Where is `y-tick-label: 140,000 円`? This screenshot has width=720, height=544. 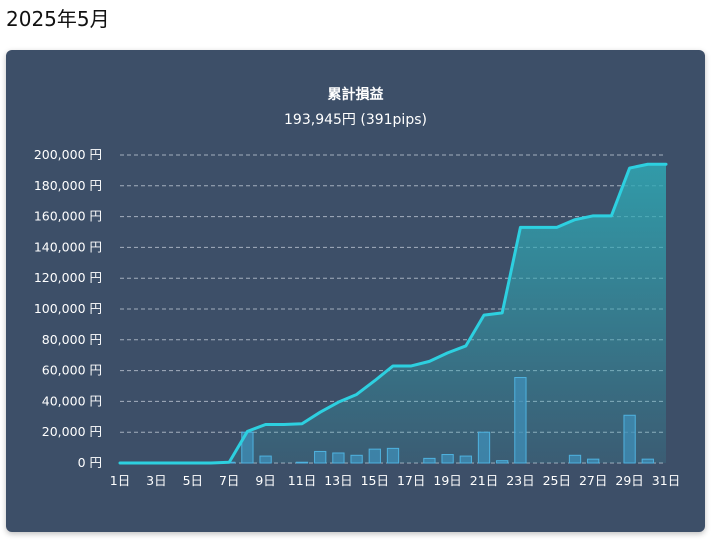 y-tick-label: 140,000 円 is located at coordinates (68, 246).